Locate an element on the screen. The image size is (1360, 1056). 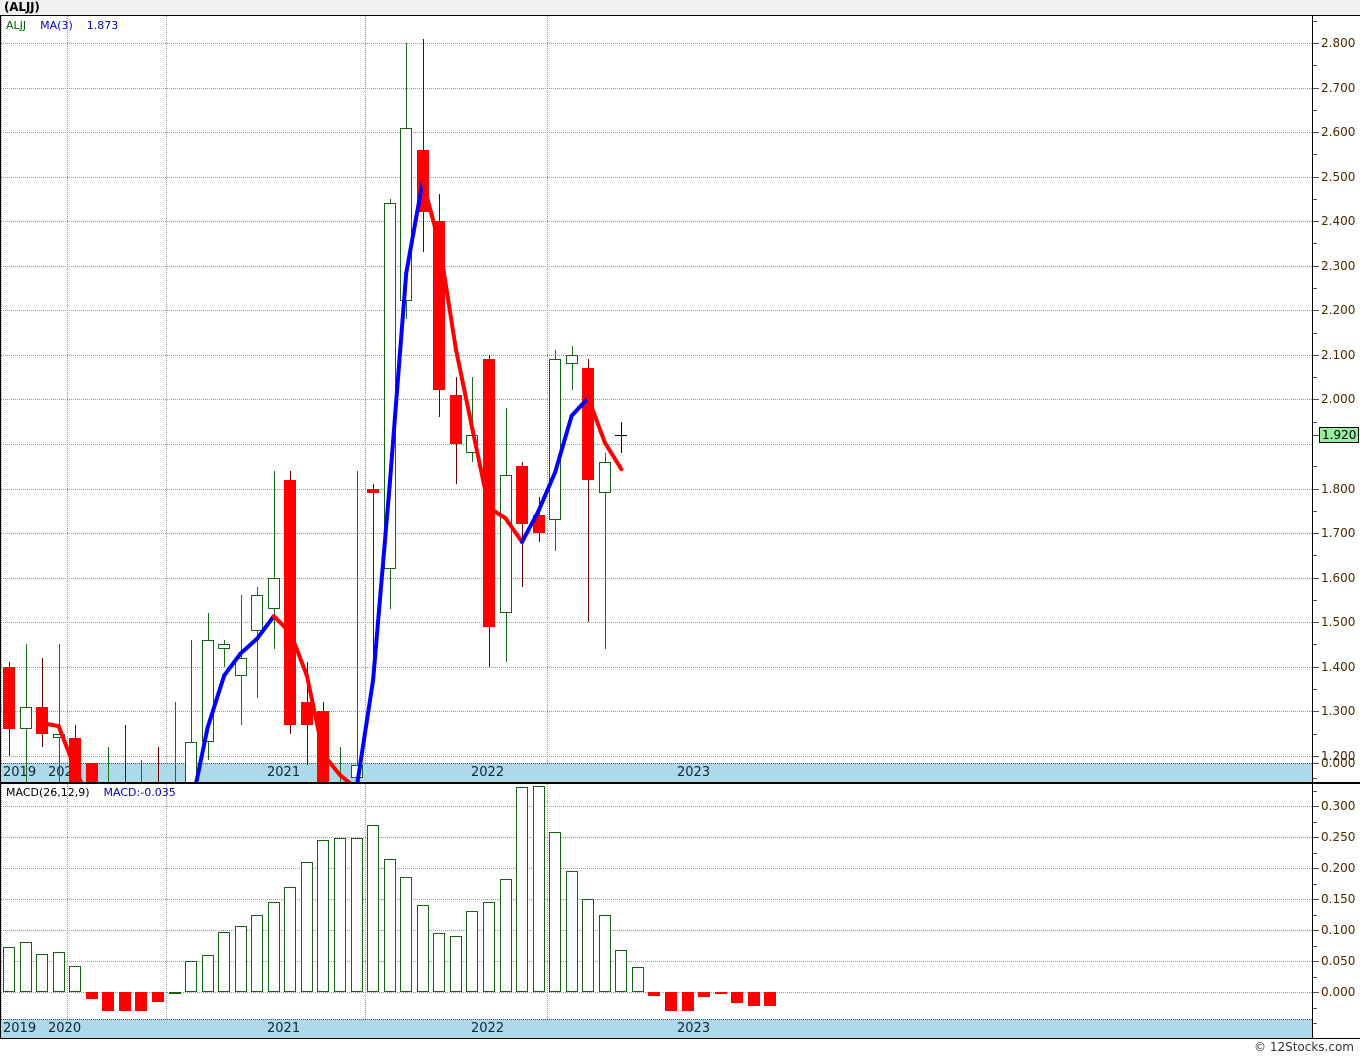
legend-ma-label: MA(3) is located at coordinates (56, 25).